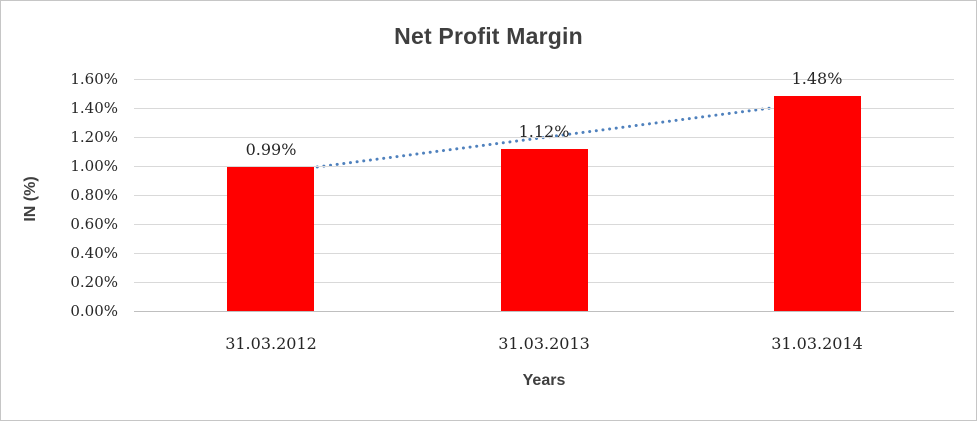 The height and width of the screenshot is (421, 977). I want to click on x-axis-line, so click(544, 311).